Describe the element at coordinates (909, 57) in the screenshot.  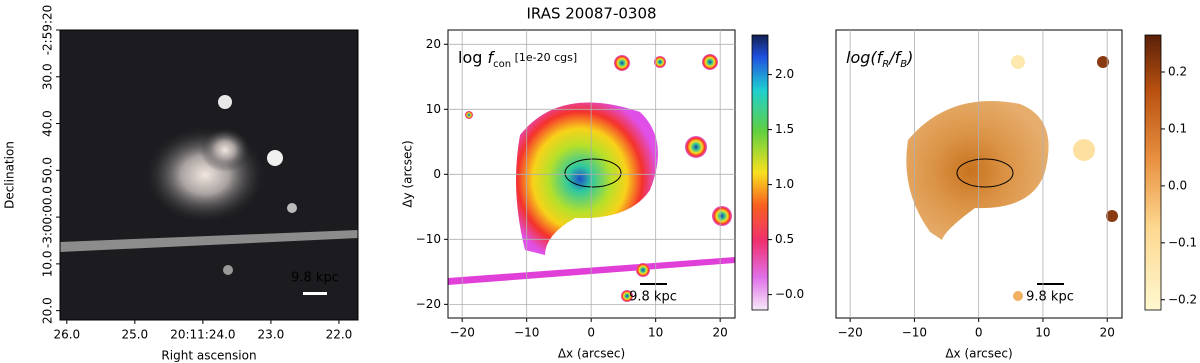
I see `annotation-part: )` at that location.